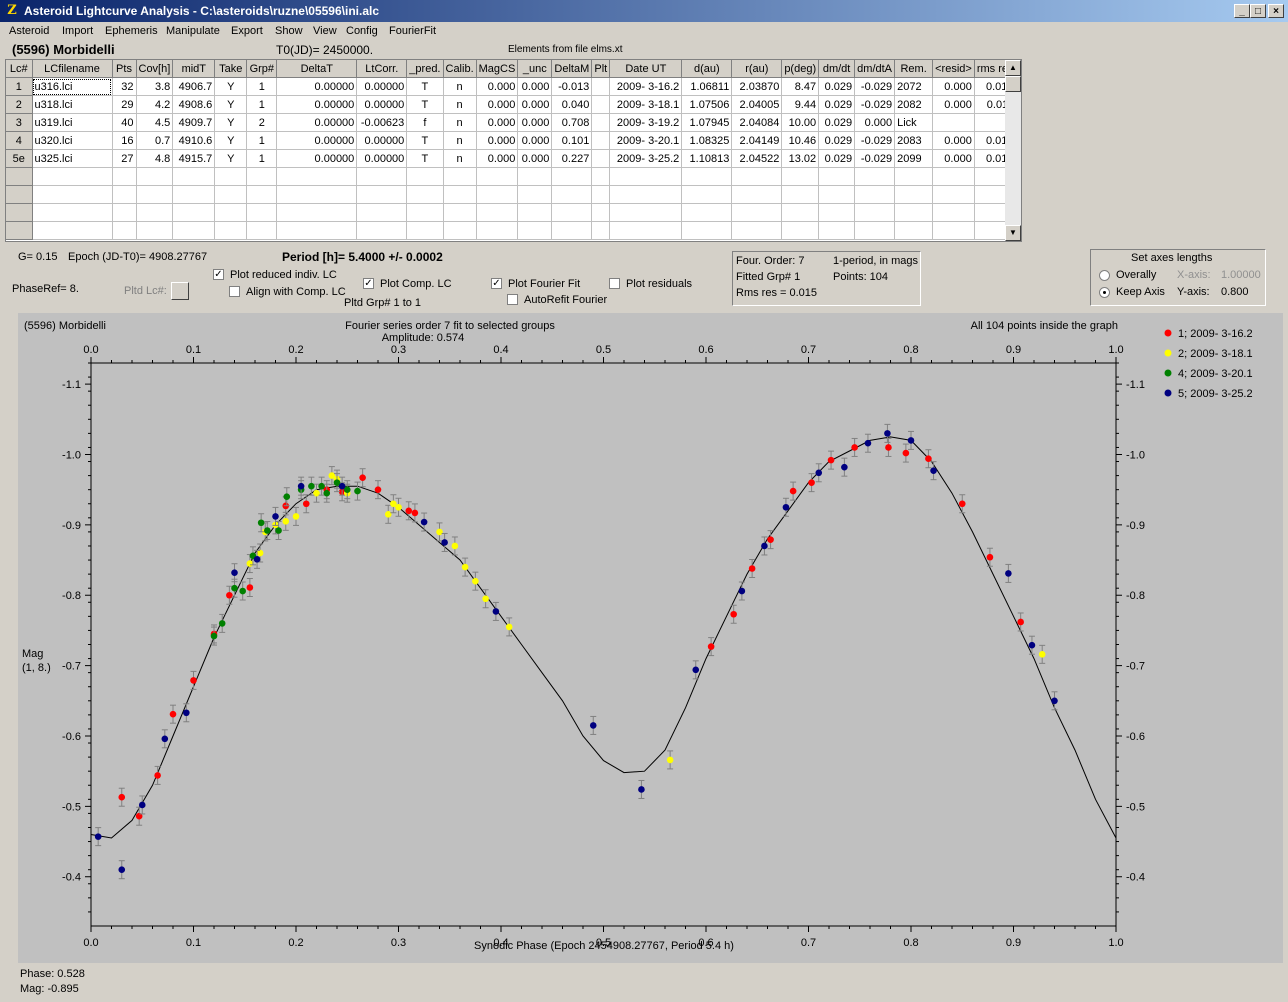  I want to click on maximize-button: □, so click(1258, 11).